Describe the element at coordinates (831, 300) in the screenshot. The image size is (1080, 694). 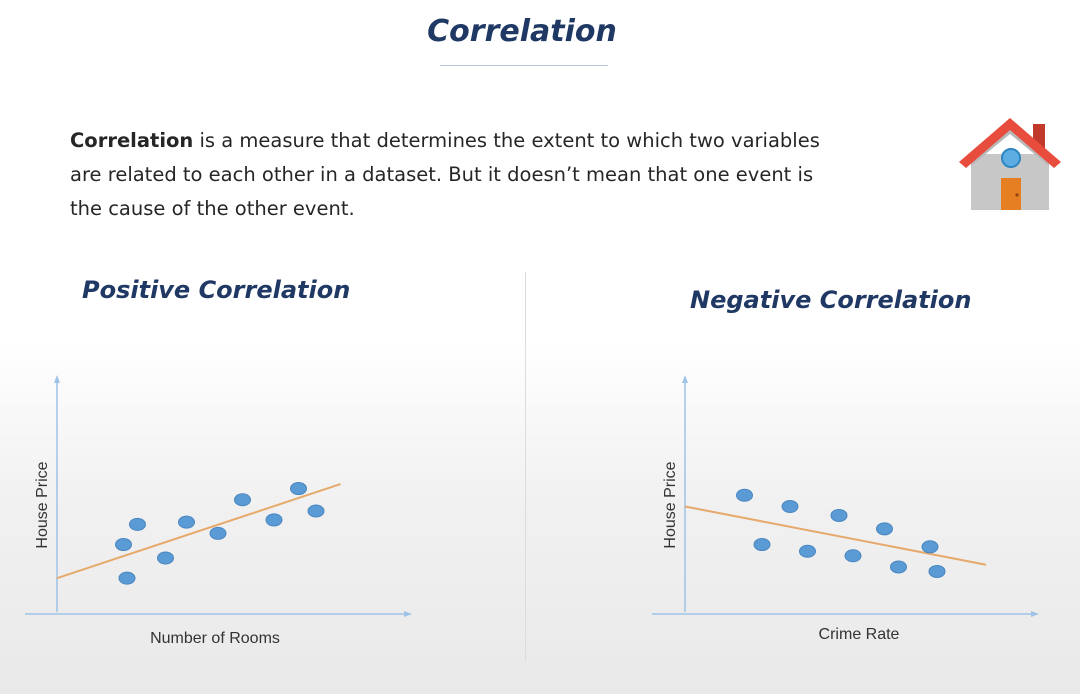
I see `negative-correlation-title: Negative Correlation` at that location.